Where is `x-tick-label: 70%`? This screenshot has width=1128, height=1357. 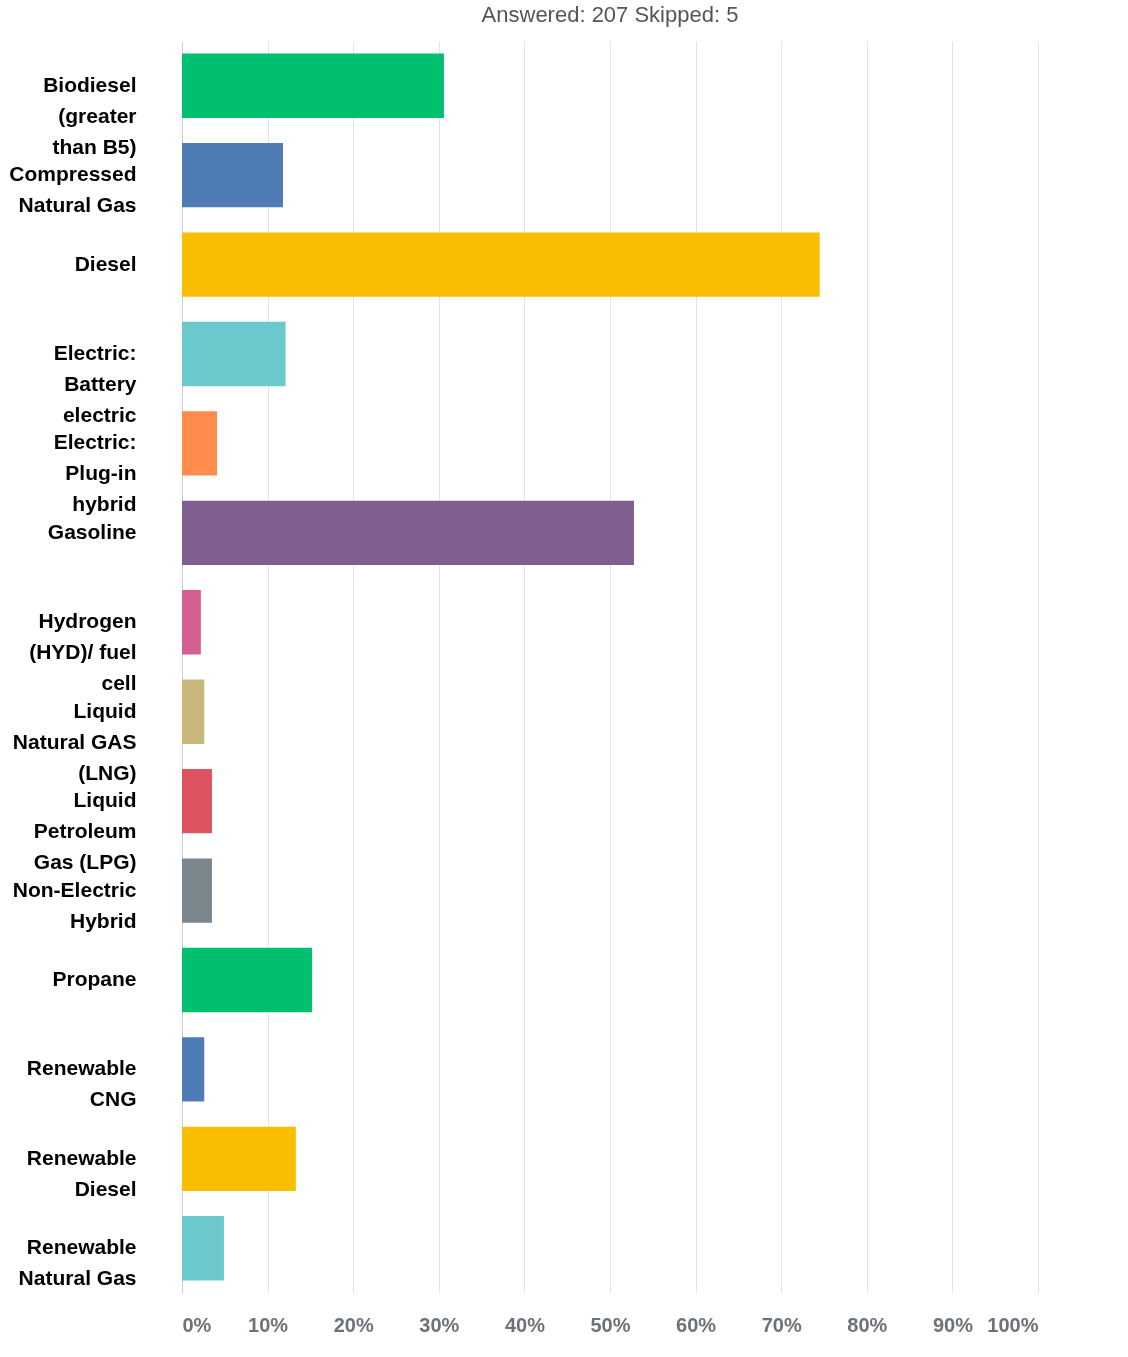
x-tick-label: 70% is located at coordinates (781, 1324).